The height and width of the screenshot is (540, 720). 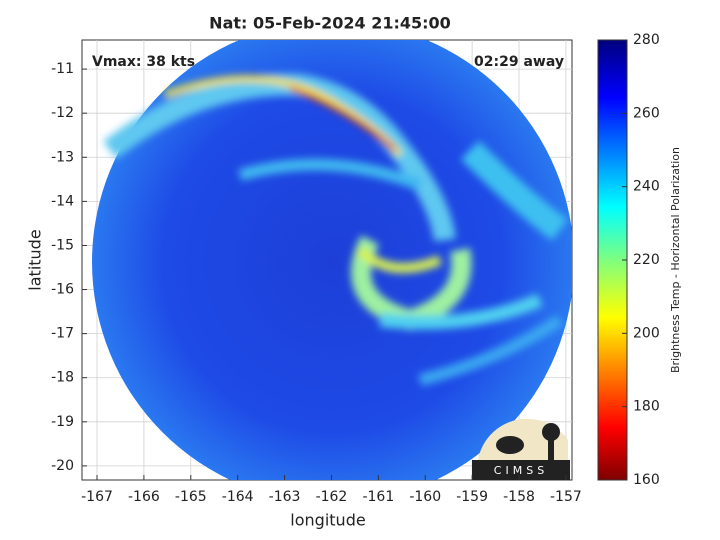 What do you see at coordinates (62, 422) in the screenshot?
I see `y-tick-label: -19` at bounding box center [62, 422].